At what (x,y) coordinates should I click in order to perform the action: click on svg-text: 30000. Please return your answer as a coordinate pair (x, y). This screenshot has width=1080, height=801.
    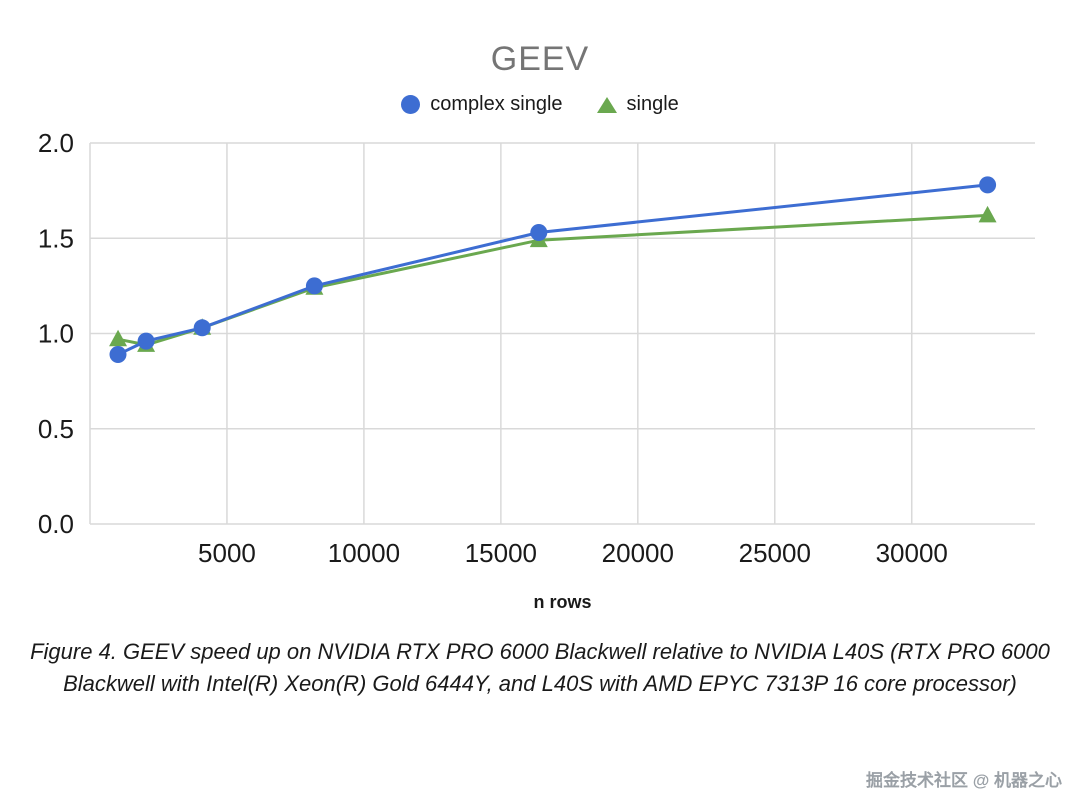
    Looking at the image, I should click on (912, 553).